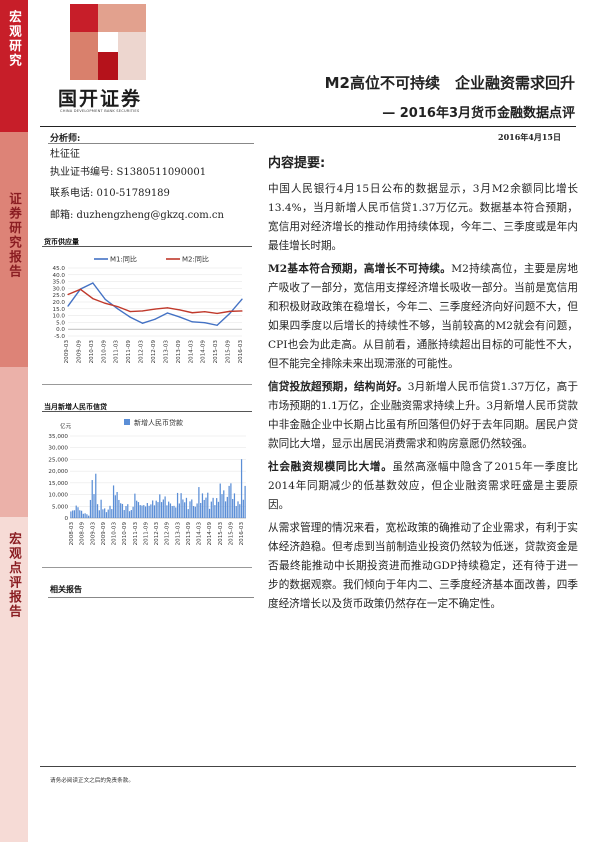 The image size is (595, 842). I want to click on legend-swatch, so click(127, 422).